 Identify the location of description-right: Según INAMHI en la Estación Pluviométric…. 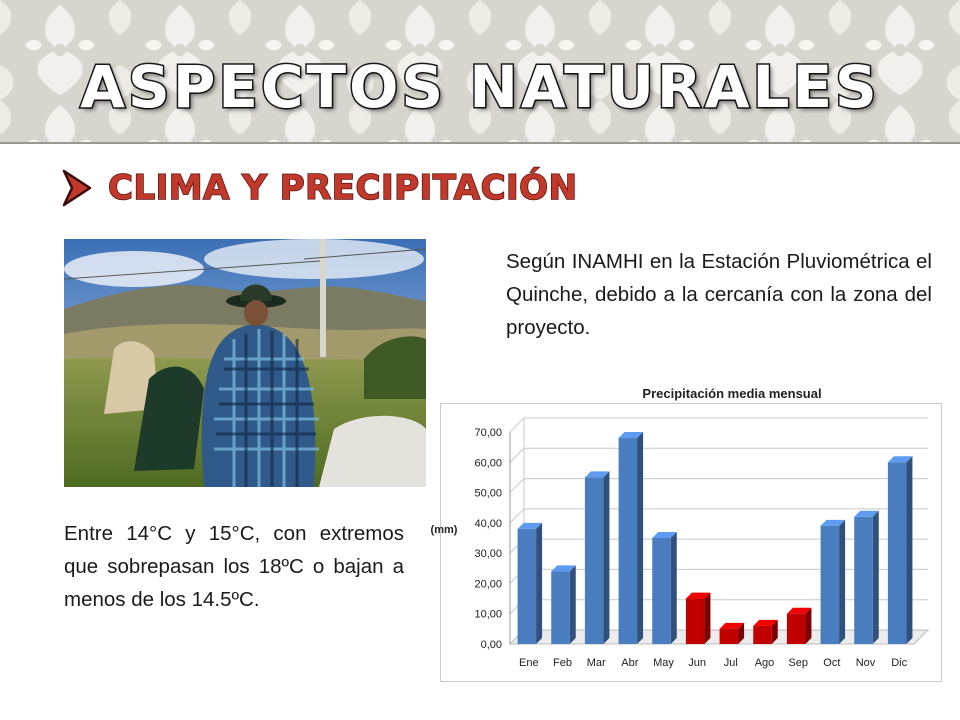
(719, 294).